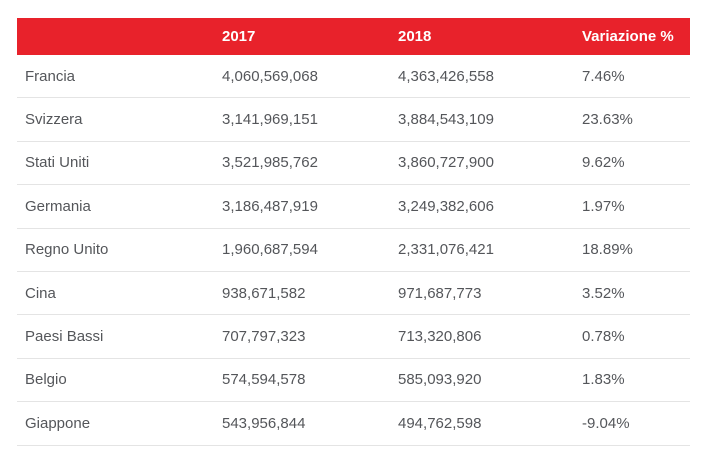 This screenshot has height=449, width=716. What do you see at coordinates (270, 120) in the screenshot?
I see `value-2017-cell: 3,141,969,151` at bounding box center [270, 120].